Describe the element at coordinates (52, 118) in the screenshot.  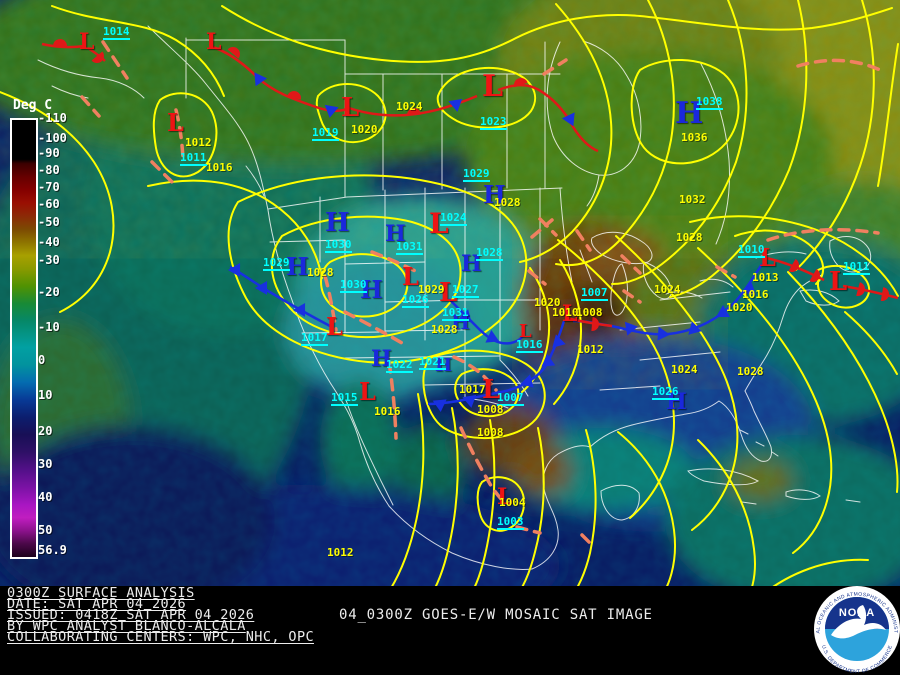
I see `scale-tick-label: -110` at that location.